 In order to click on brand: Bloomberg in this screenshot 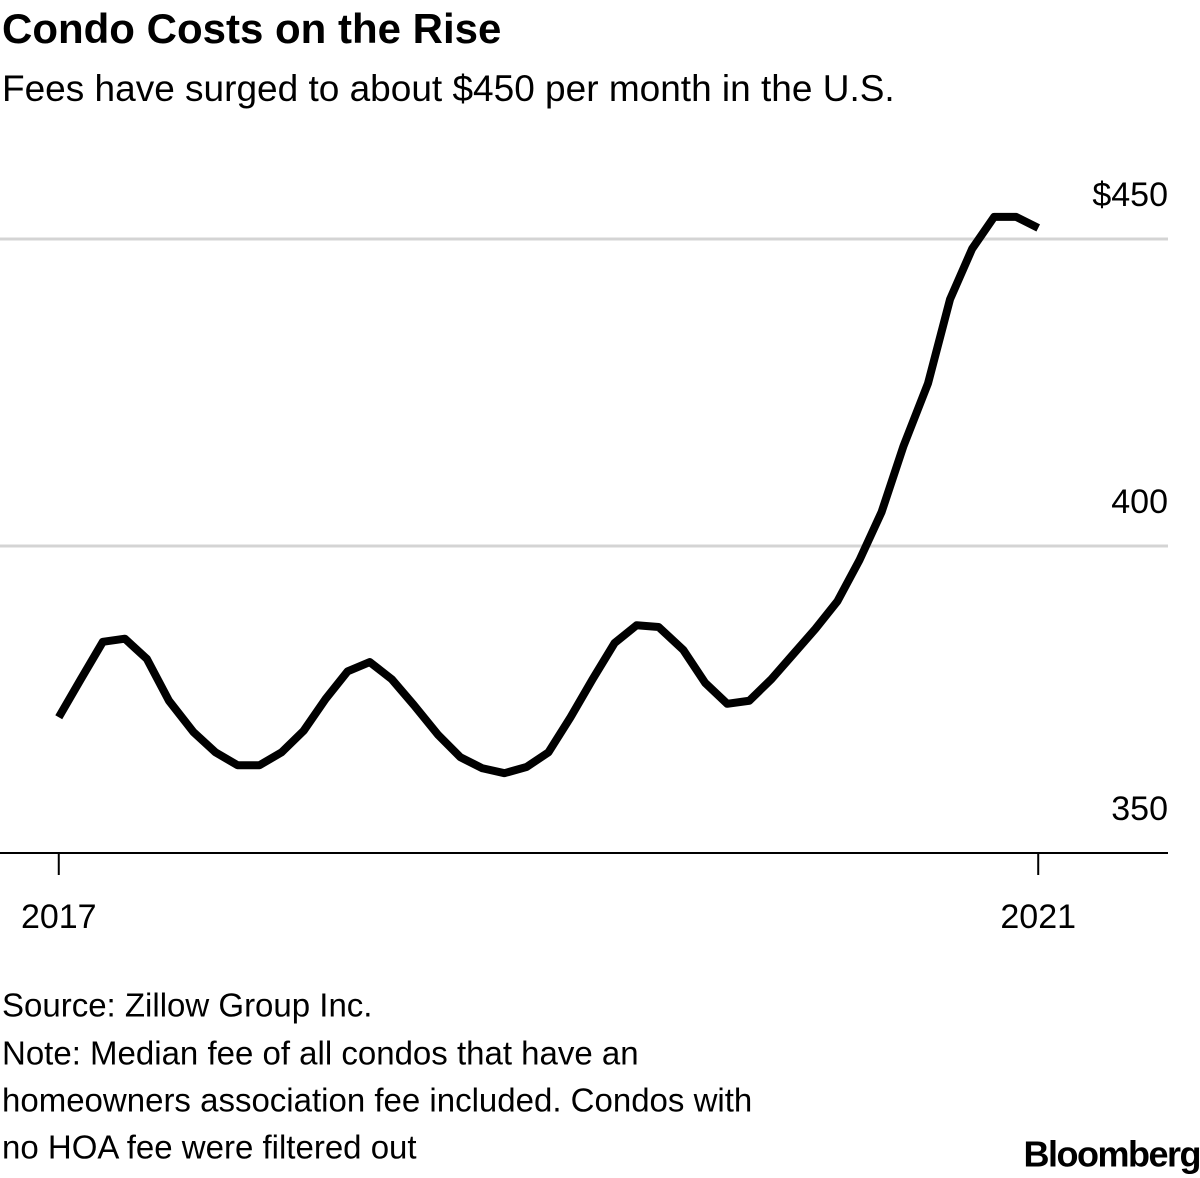, I will do `click(1111, 1154)`.